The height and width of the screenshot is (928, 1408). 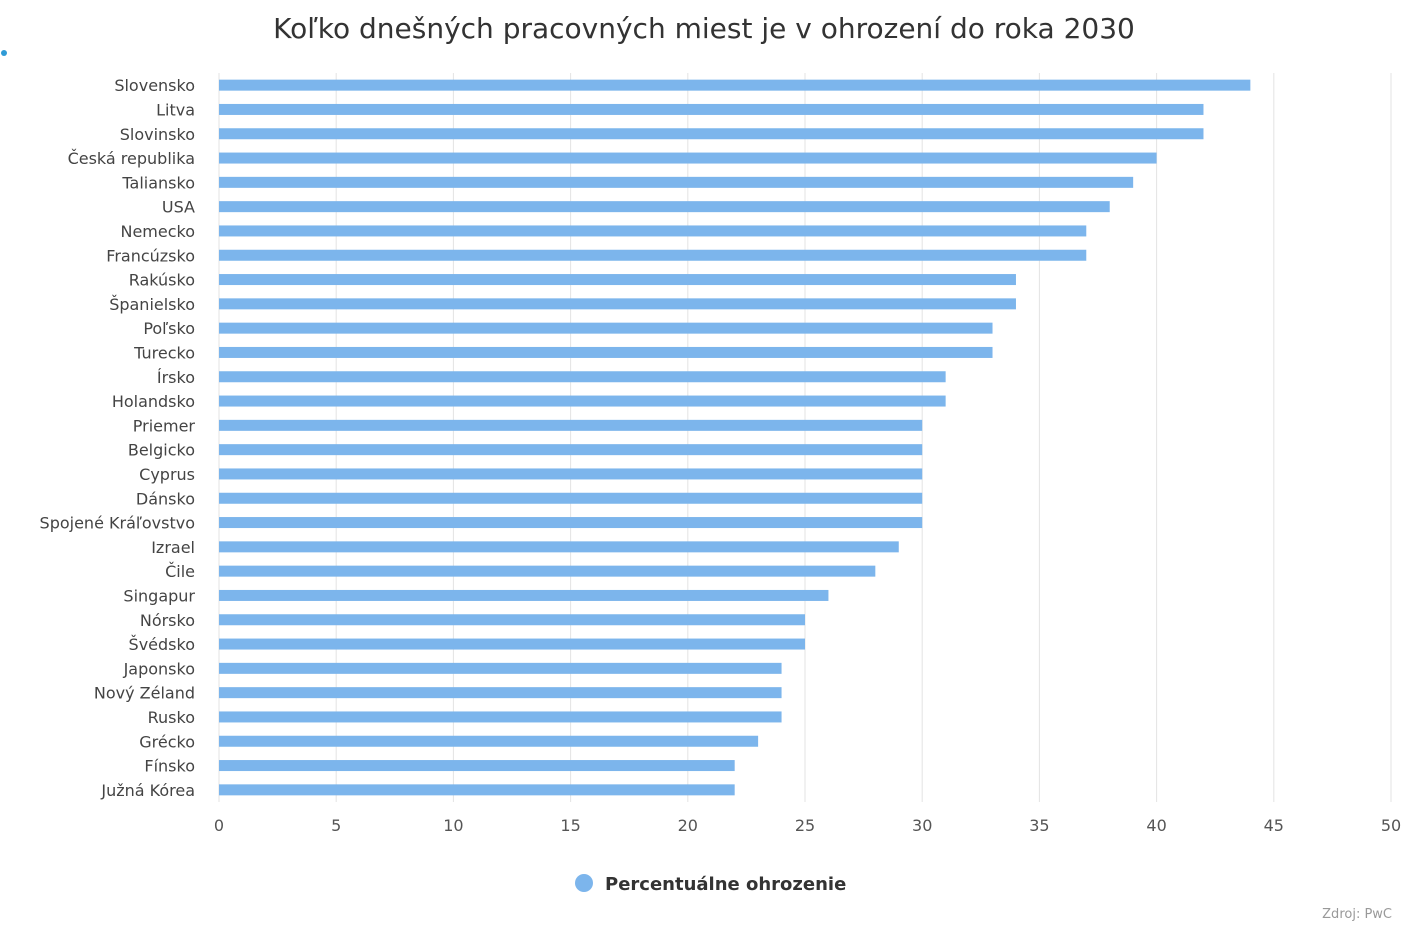 What do you see at coordinates (176, 377) in the screenshot?
I see `category-label: Írsko` at bounding box center [176, 377].